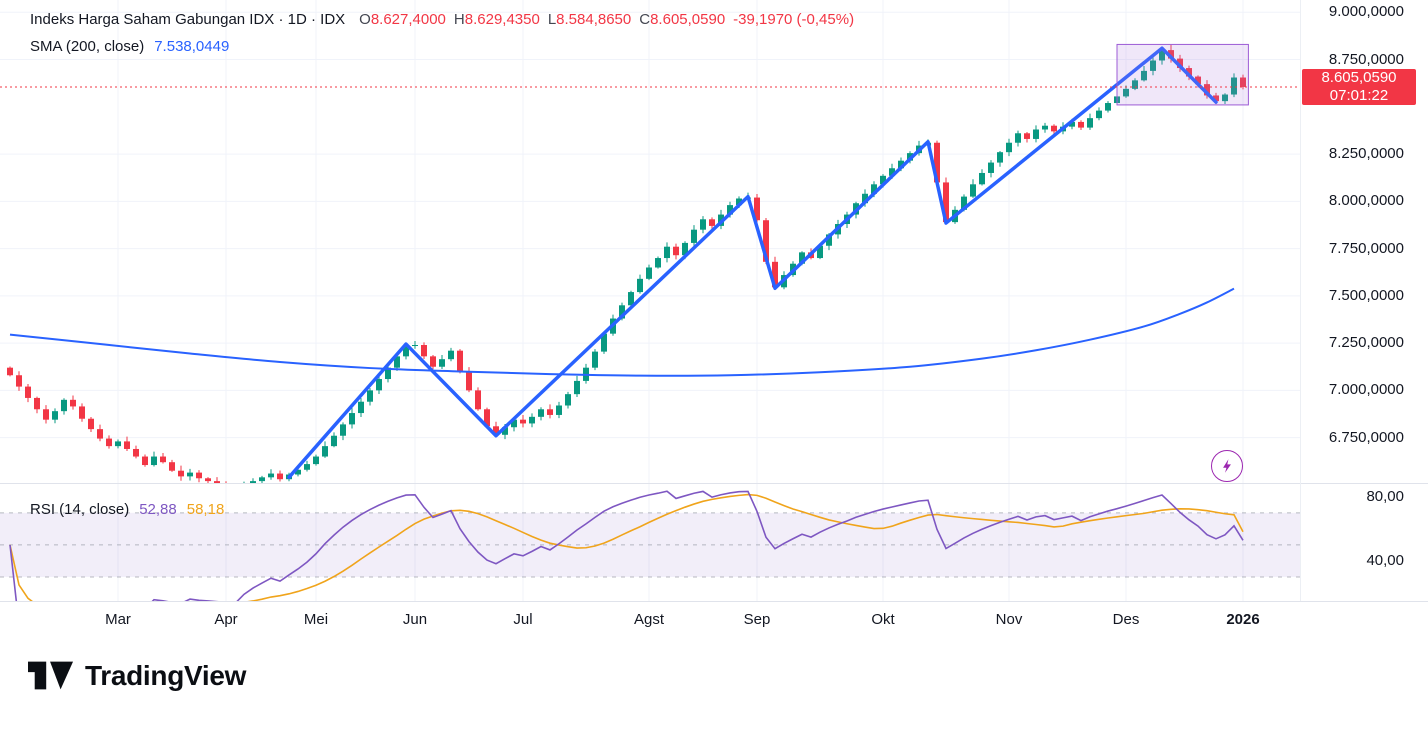  Describe the element at coordinates (594, 19) in the screenshot. I see `low-value: 8.584,8650` at that location.